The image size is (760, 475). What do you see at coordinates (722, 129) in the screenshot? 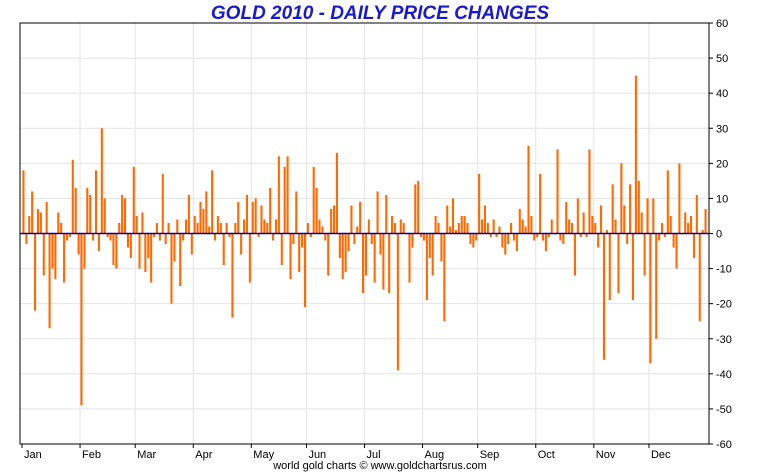
I see `y-tick-label: 30` at bounding box center [722, 129].